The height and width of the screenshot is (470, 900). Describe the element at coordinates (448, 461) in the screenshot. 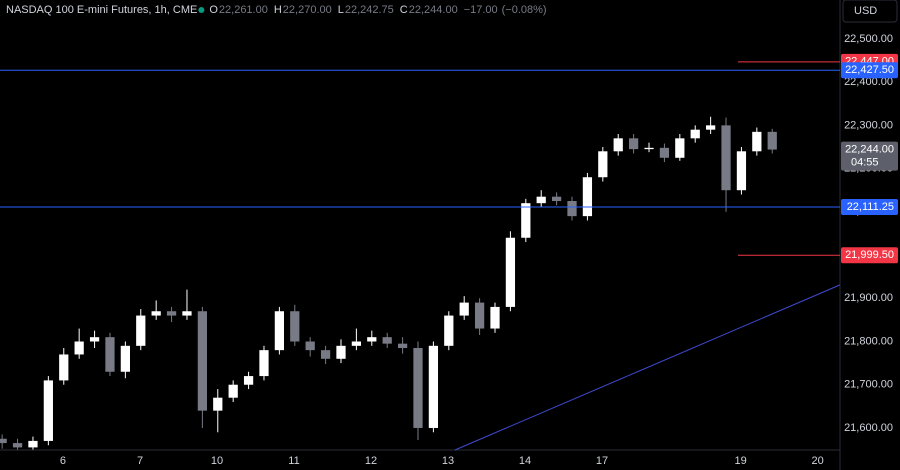

I see `x-tick-label: 13` at that location.